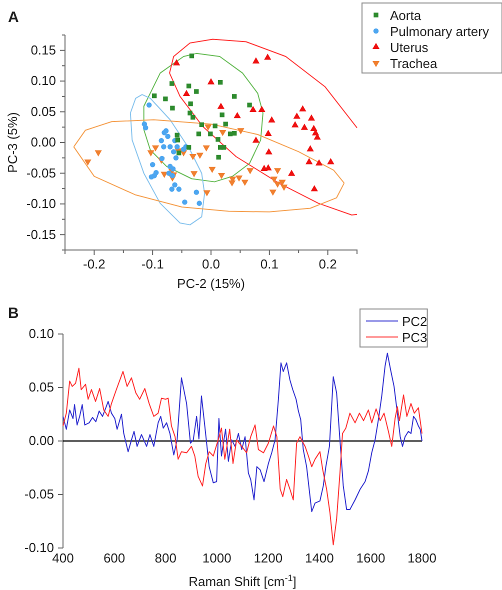 This screenshot has width=502, height=590. Describe the element at coordinates (371, 558) in the screenshot. I see `x-tick-label: 1600` at that location.